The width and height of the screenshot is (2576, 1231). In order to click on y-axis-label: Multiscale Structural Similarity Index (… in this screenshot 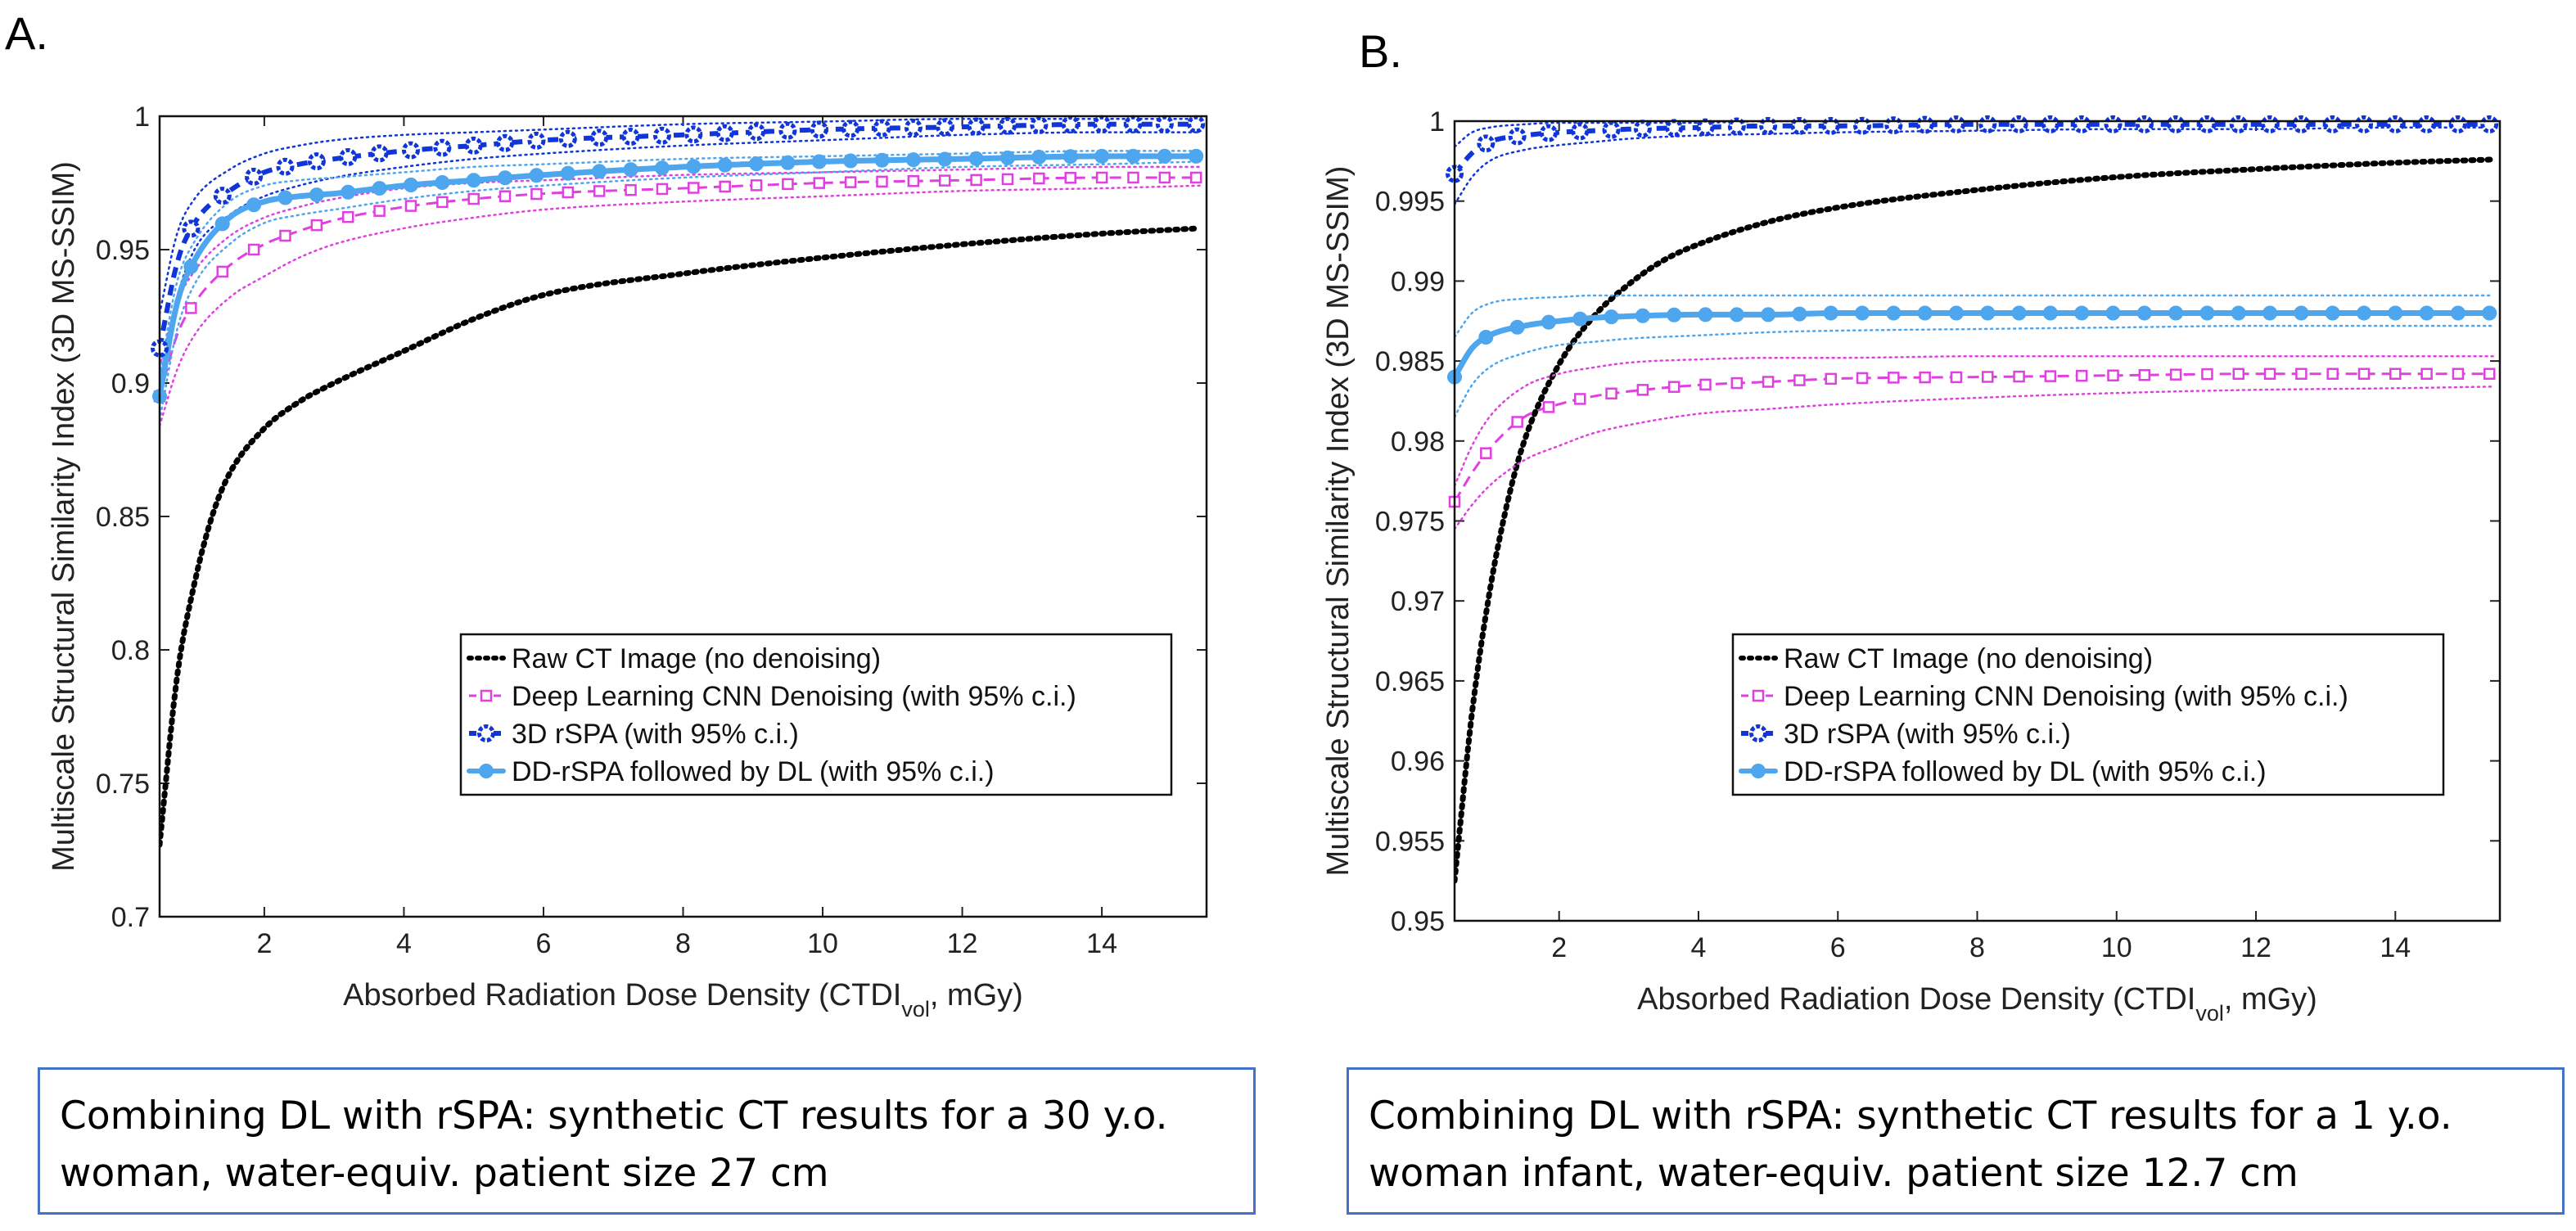, I will do `click(64, 516)`.